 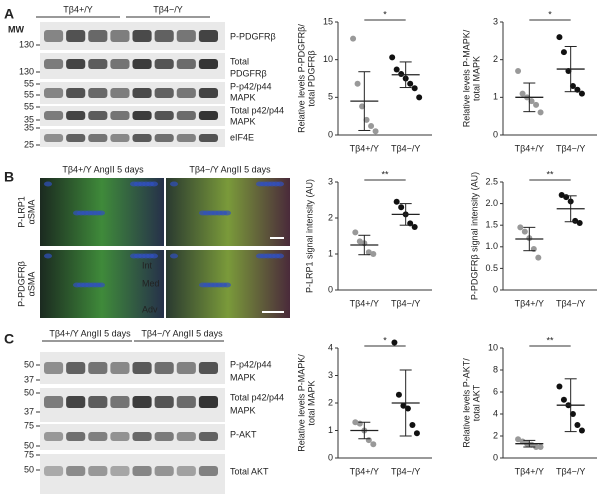 What do you see at coordinates (242, 137) in the screenshot?
I see `blot-label: eIF4E` at bounding box center [242, 137].